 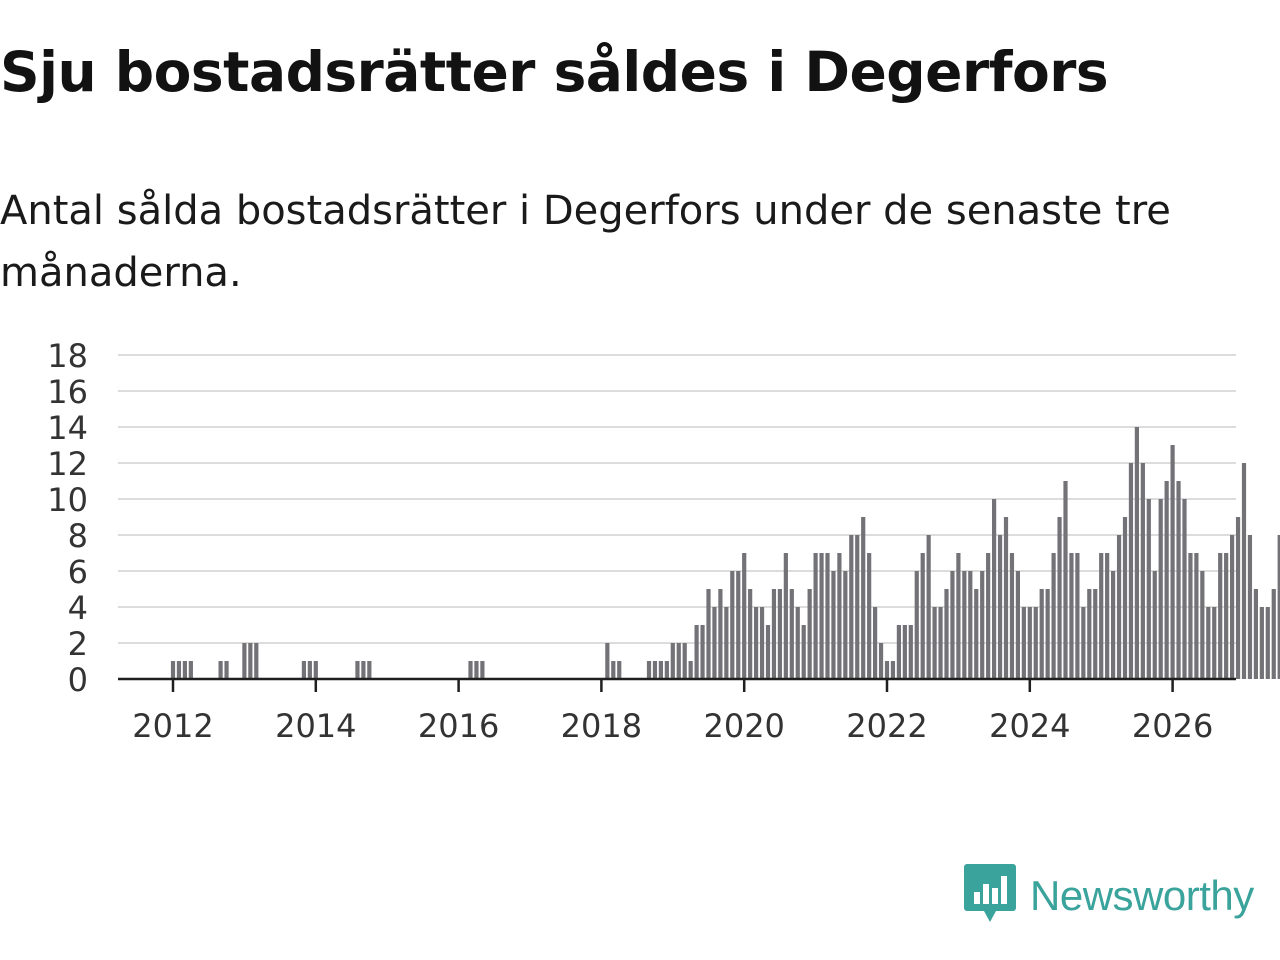 What do you see at coordinates (78, 680) in the screenshot?
I see `y-tick-label: 0` at bounding box center [78, 680].